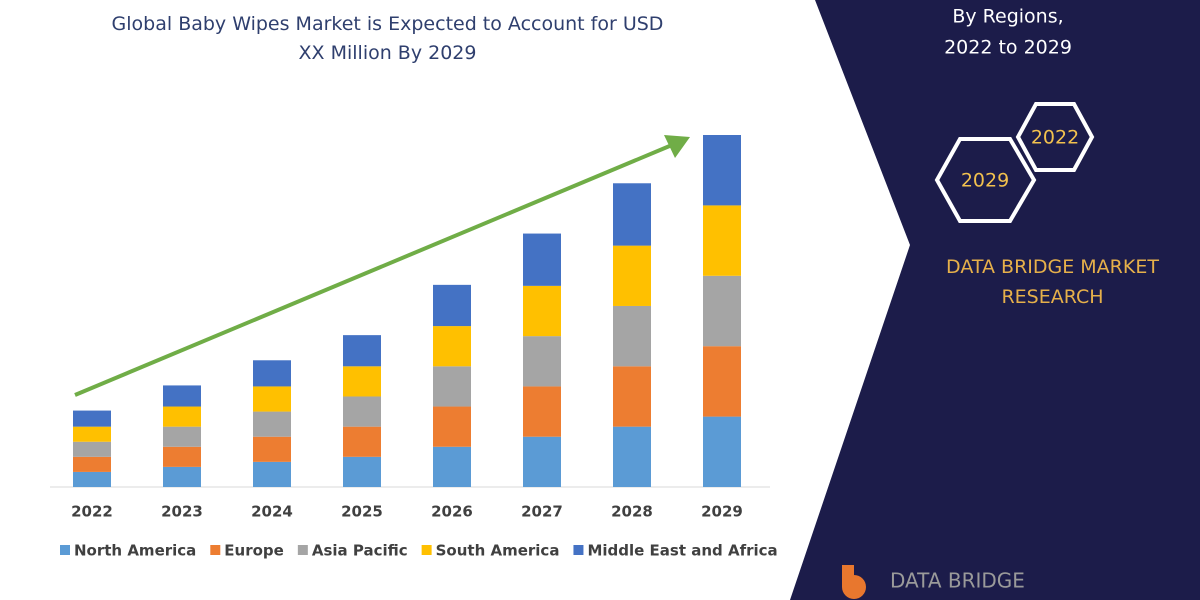 The height and width of the screenshot is (600, 1200). What do you see at coordinates (854, 582) in the screenshot?
I see `logo-icon` at bounding box center [854, 582].